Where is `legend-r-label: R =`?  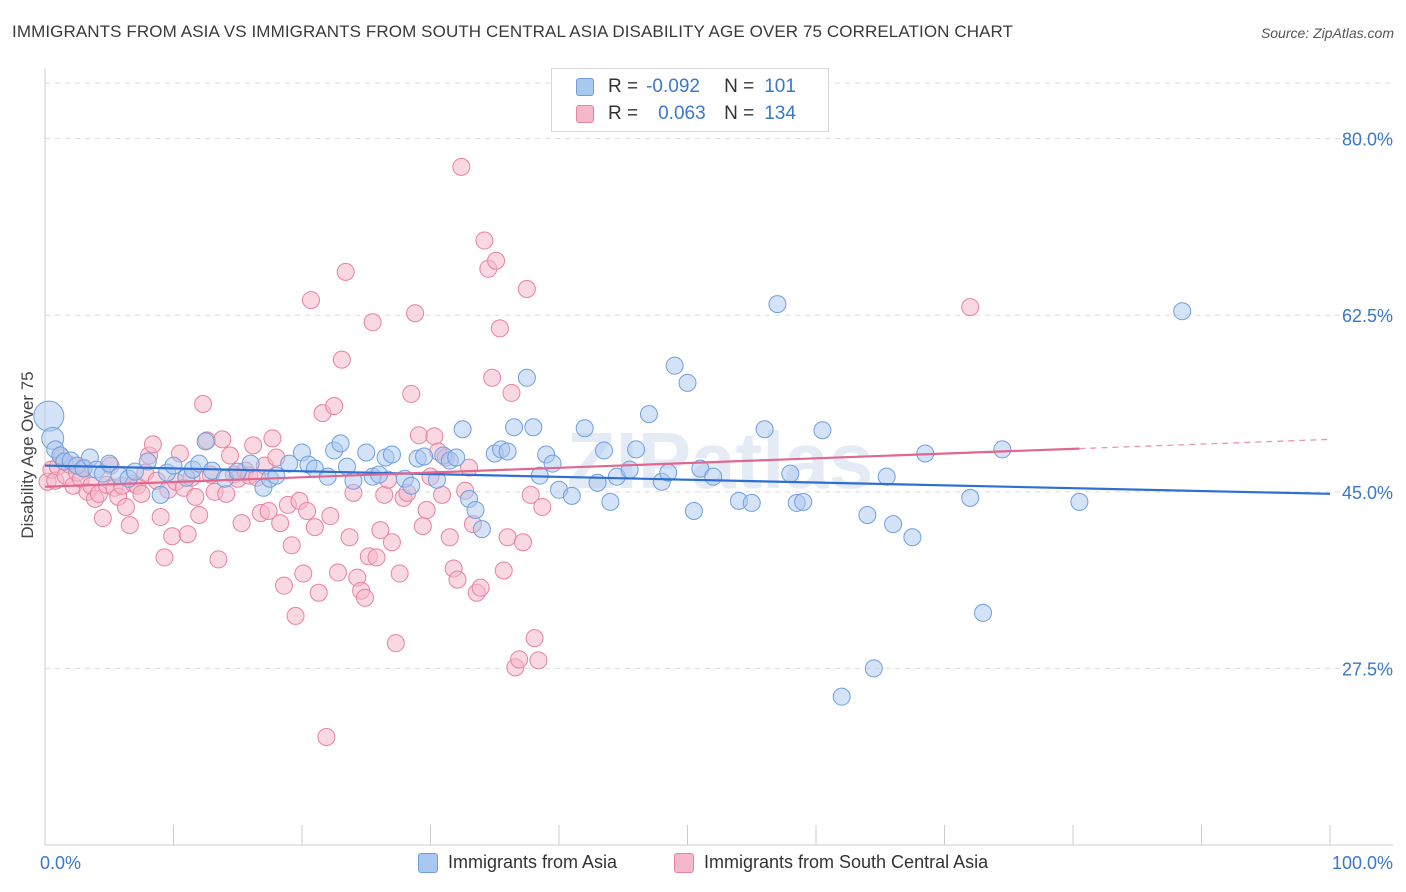 legend-r-label: R = is located at coordinates (623, 113).